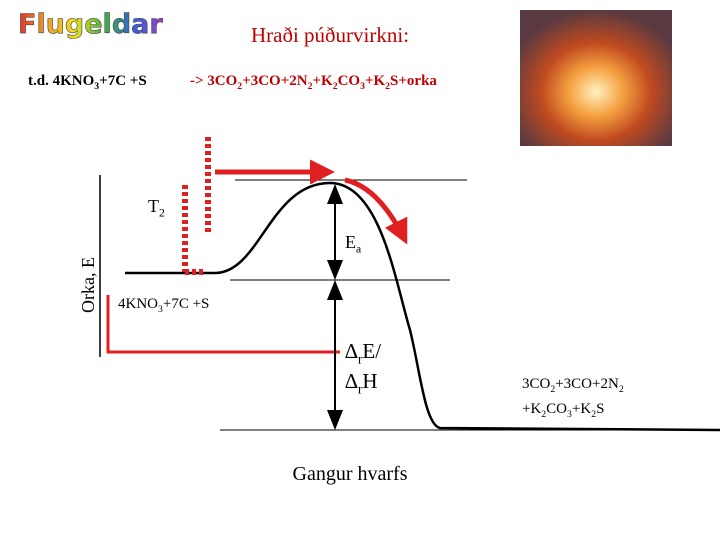 The width and height of the screenshot is (720, 540). I want to click on delta-label: ∆rE/, so click(363, 352).